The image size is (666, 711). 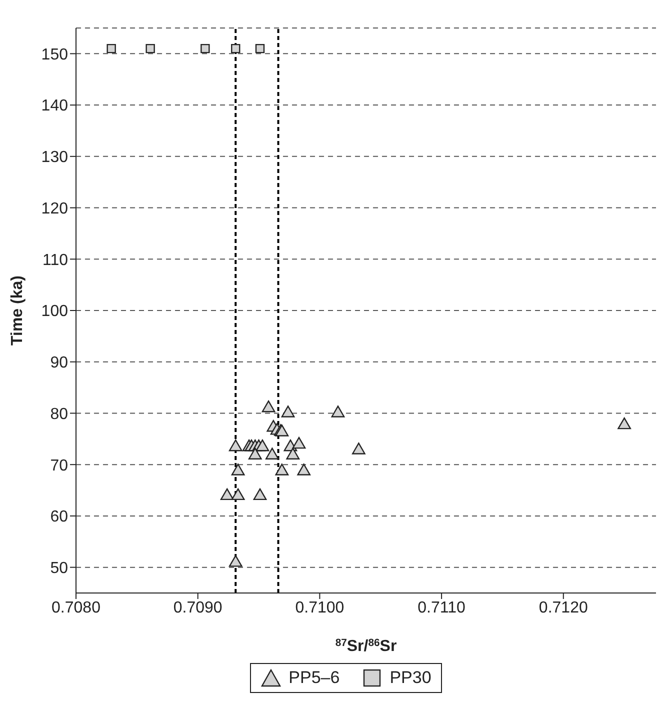 What do you see at coordinates (59, 517) in the screenshot?
I see `y-tick-label: 60` at bounding box center [59, 517].